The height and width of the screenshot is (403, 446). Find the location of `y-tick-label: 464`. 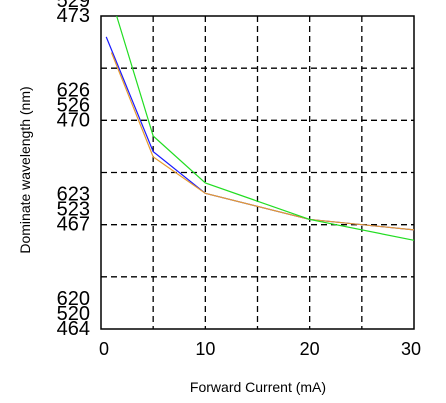

y-tick-label: 464 is located at coordinates (73, 329).